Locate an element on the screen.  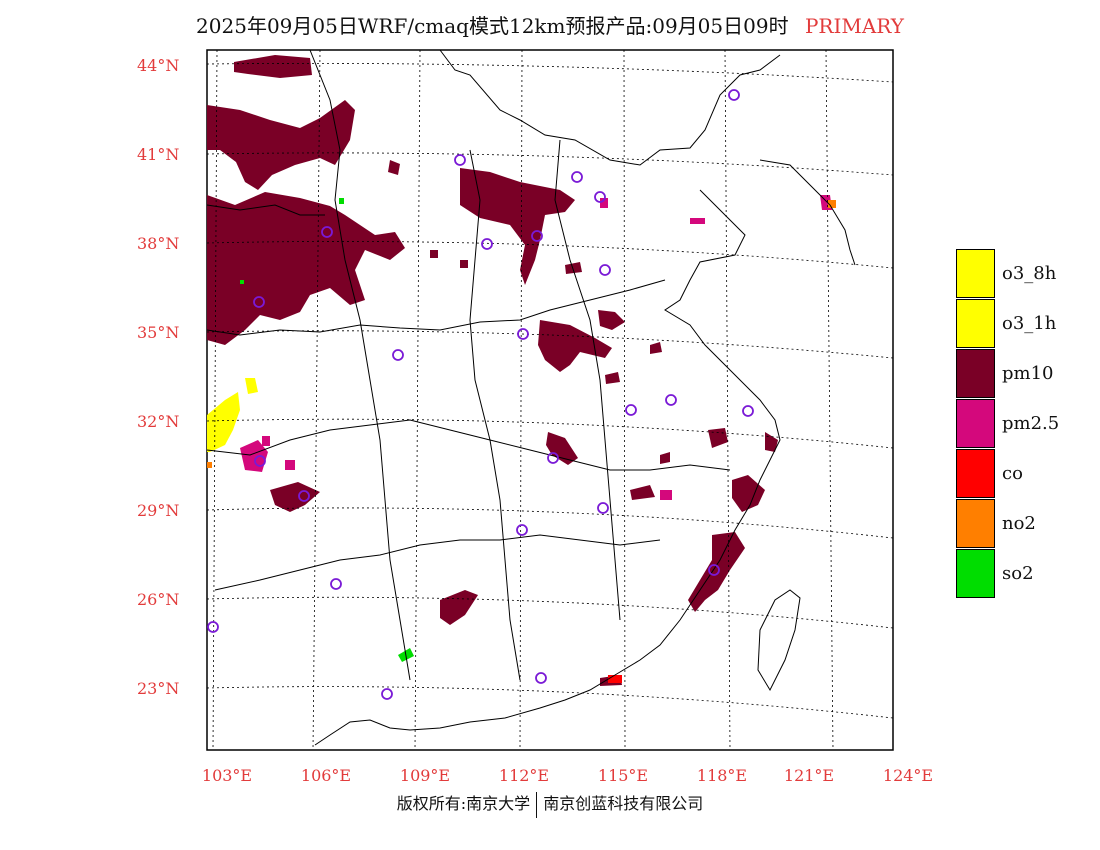
legend-label: so2 is located at coordinates (1018, 573).